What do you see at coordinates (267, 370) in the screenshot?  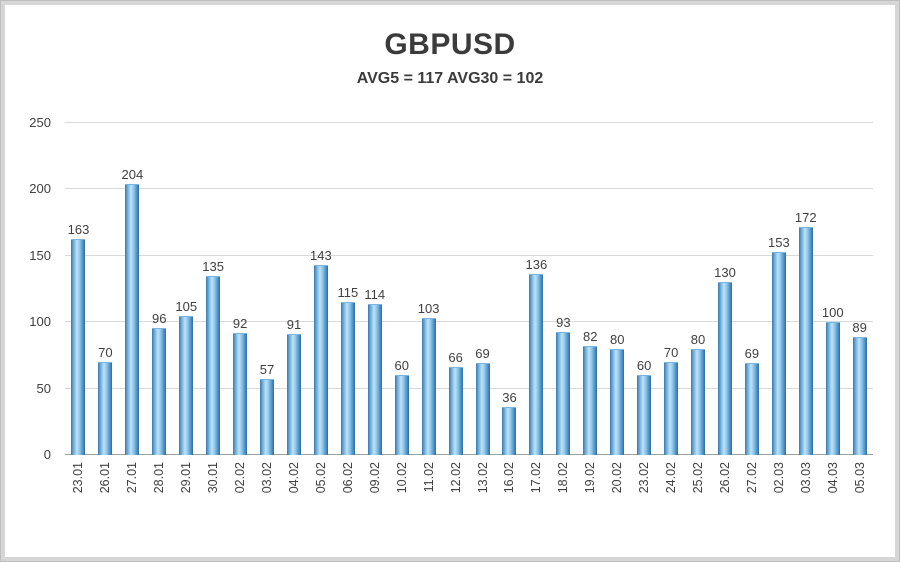 I see `bar-value-label: 57` at bounding box center [267, 370].